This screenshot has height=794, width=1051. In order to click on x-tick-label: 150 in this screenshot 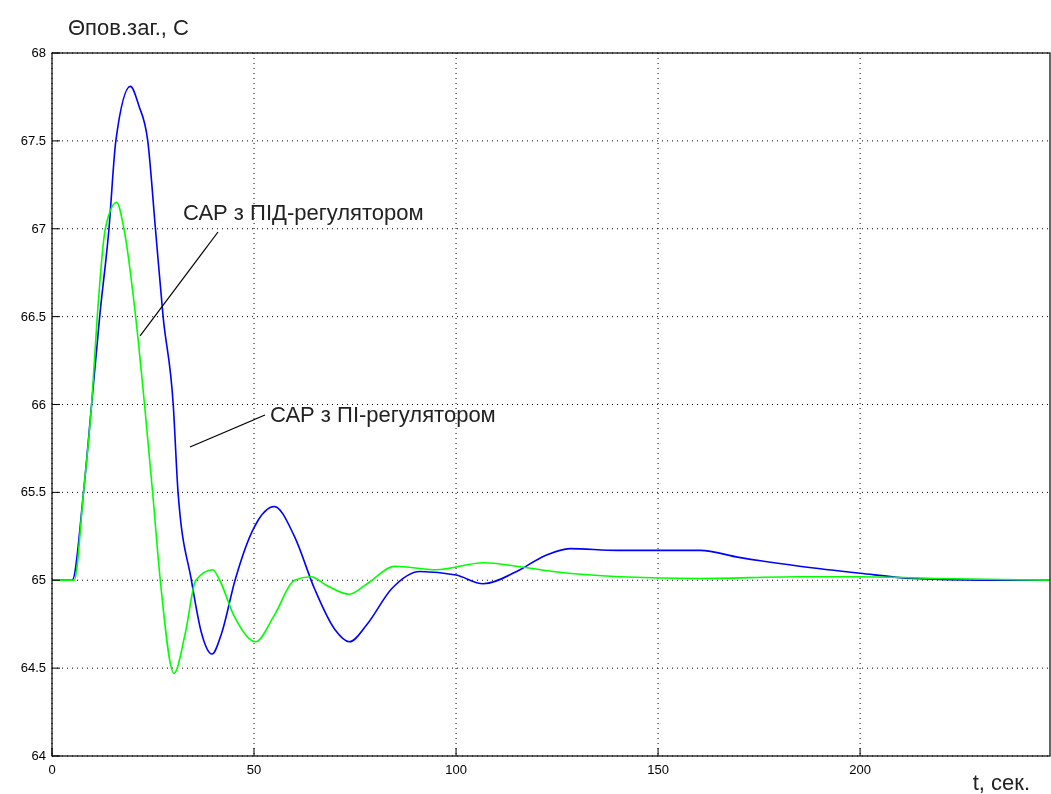, I will do `click(658, 769)`.